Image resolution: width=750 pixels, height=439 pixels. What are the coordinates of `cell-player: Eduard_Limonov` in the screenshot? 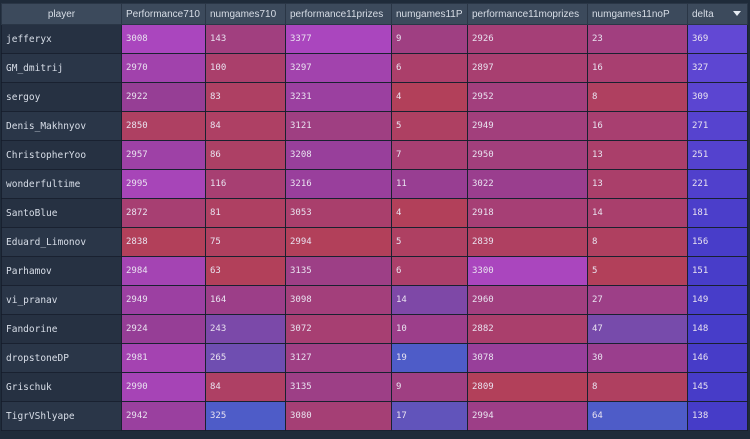 It's located at (61, 242).